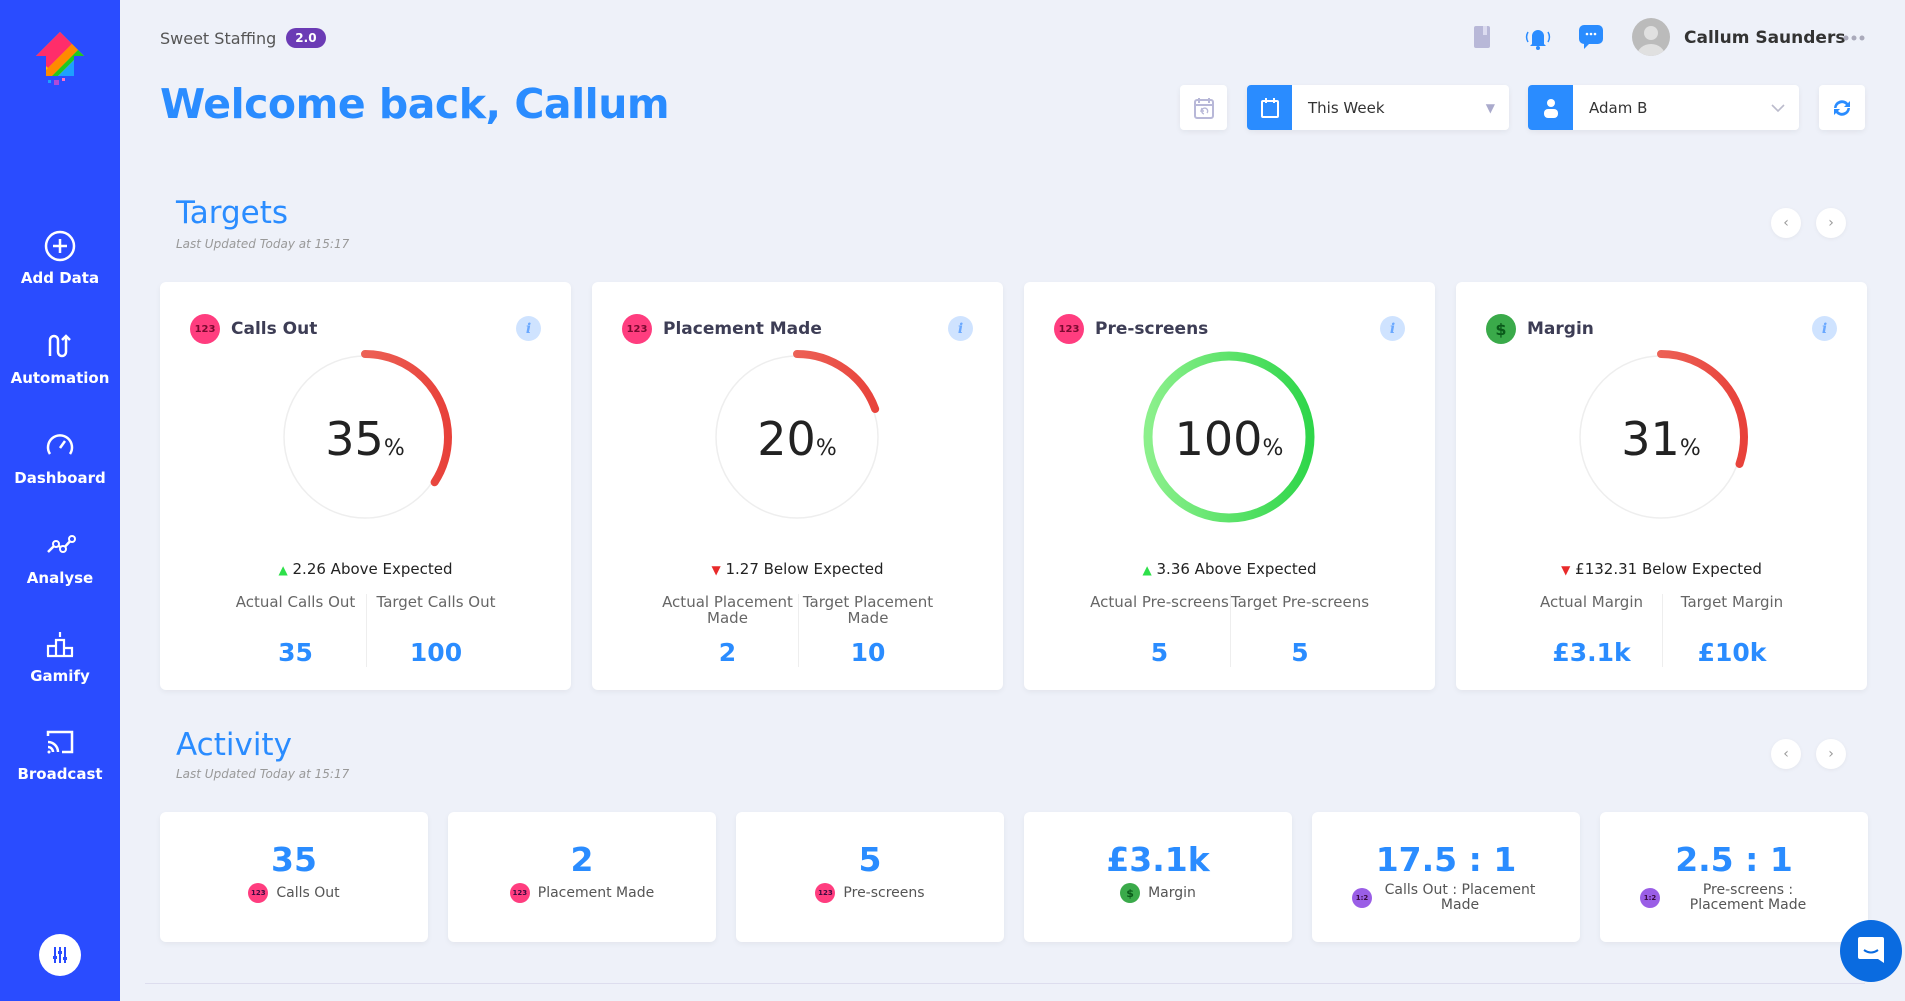 The image size is (1905, 1001). What do you see at coordinates (1152, 329) in the screenshot?
I see `card-title: Pre-screens` at bounding box center [1152, 329].